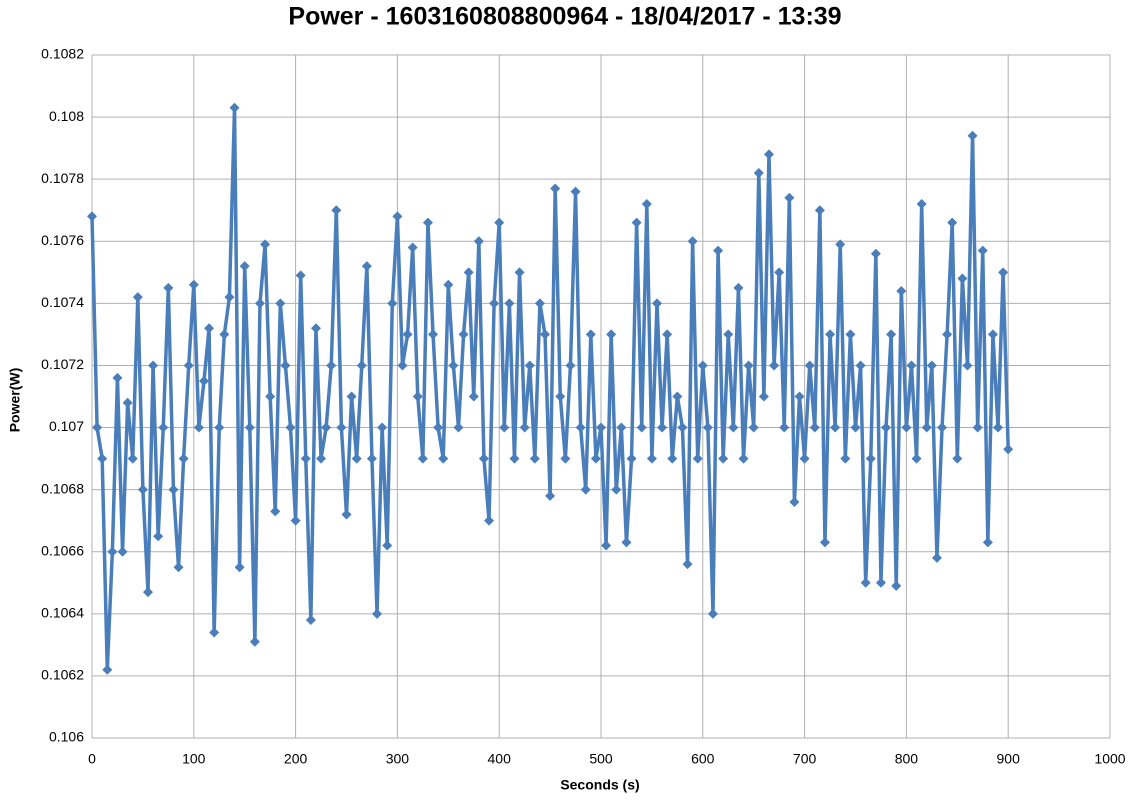 This screenshot has height=800, width=1138. Describe the element at coordinates (66, 737) in the screenshot. I see `y-tick-label: 0.106` at that location.